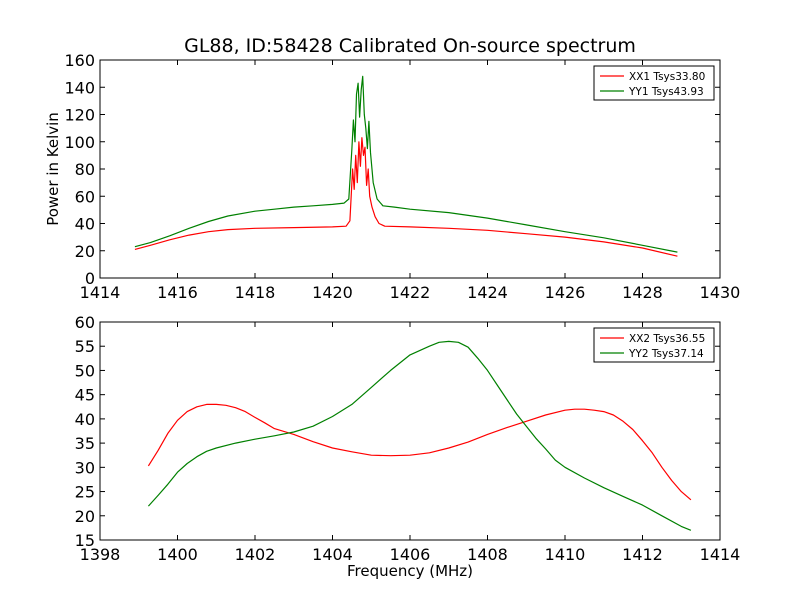 This screenshot has height=600, width=800. I want to click on y-tick-label: 80, so click(85, 169).